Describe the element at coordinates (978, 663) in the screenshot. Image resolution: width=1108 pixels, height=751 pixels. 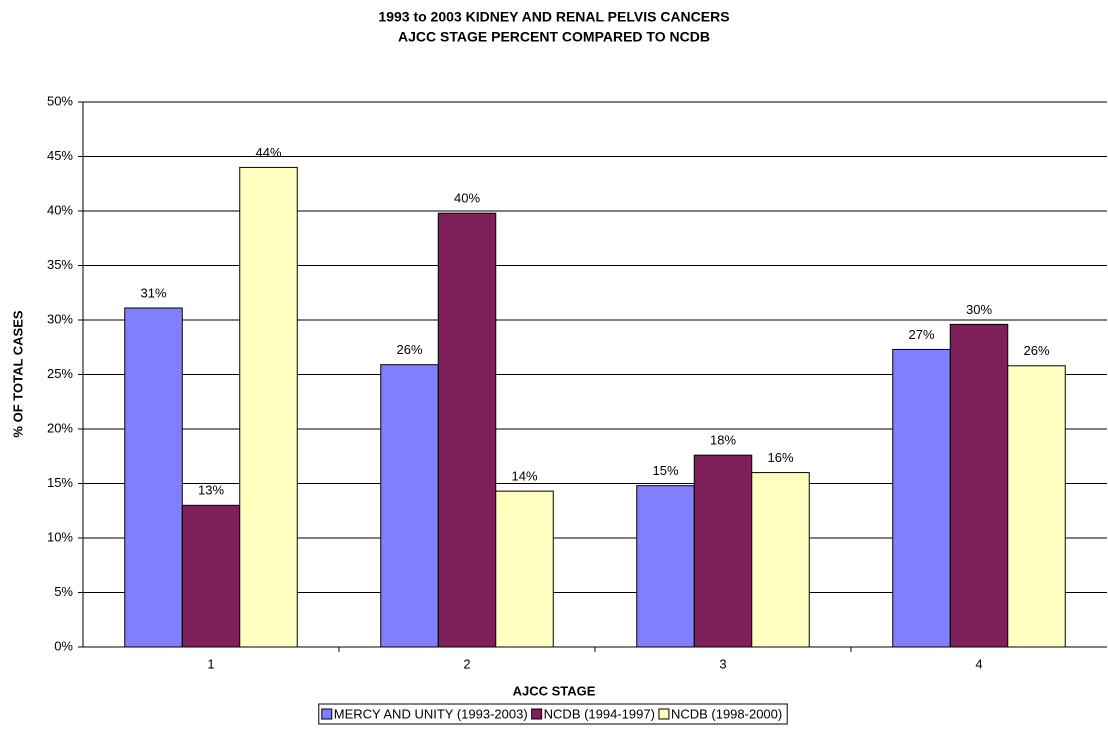
I see `x-tick-label: 4` at that location.